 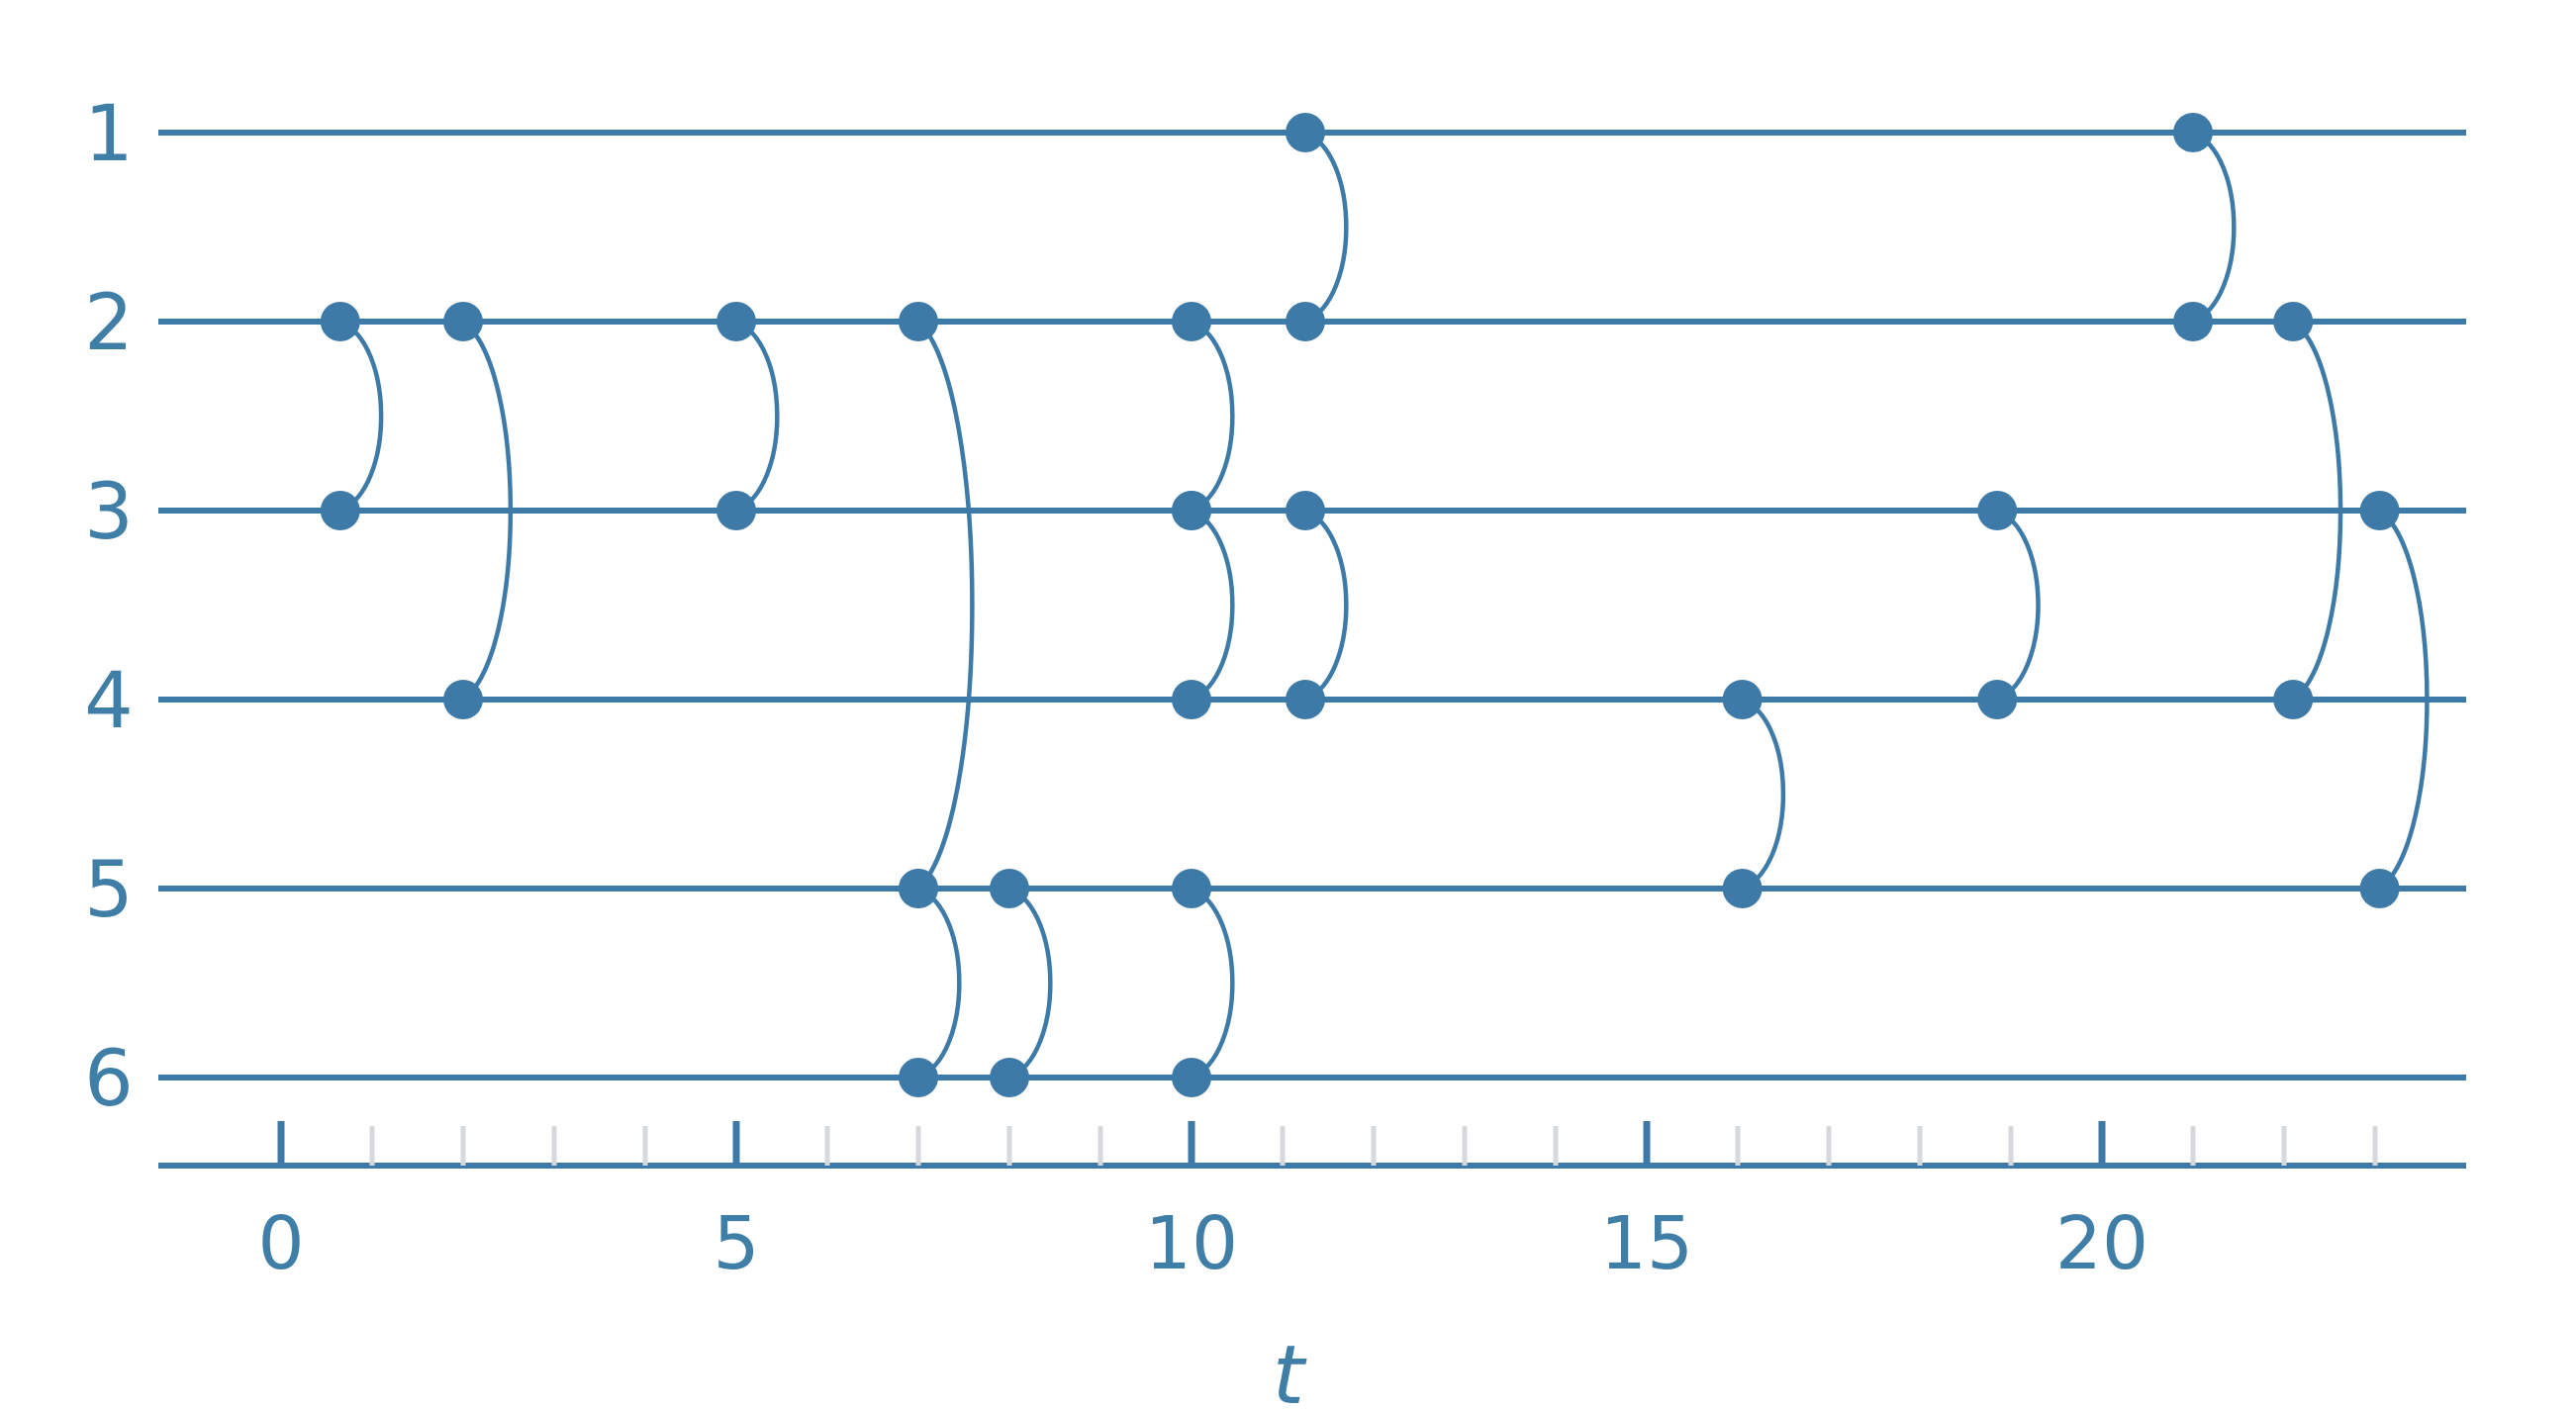 I want to click on lane-label-2: 2, so click(x=109, y=324).